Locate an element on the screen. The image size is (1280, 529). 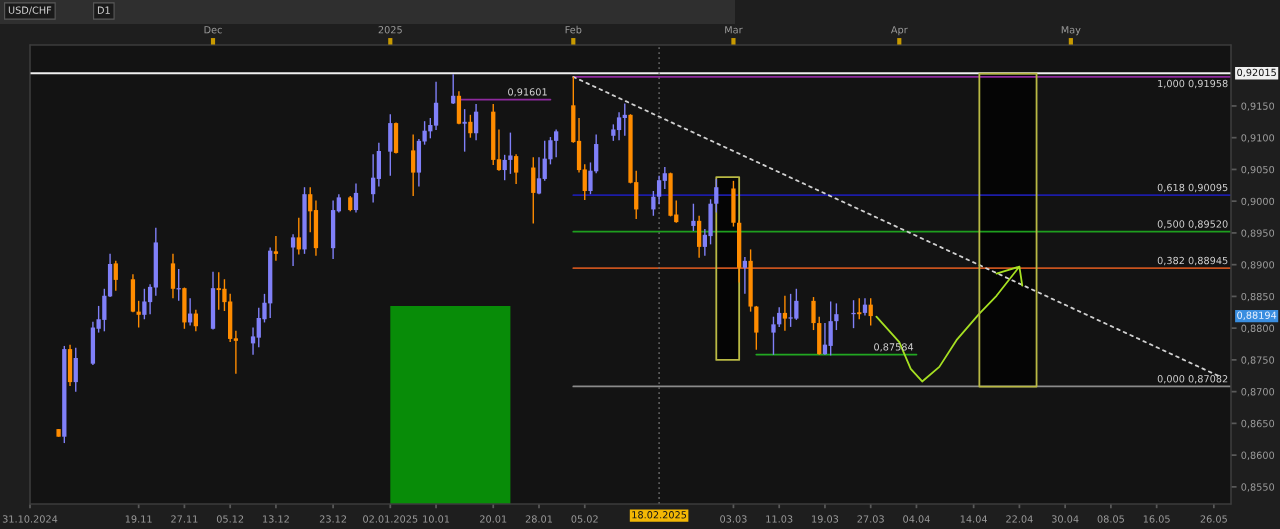
y-tick-label: 0,8600 is located at coordinates (1258, 455).